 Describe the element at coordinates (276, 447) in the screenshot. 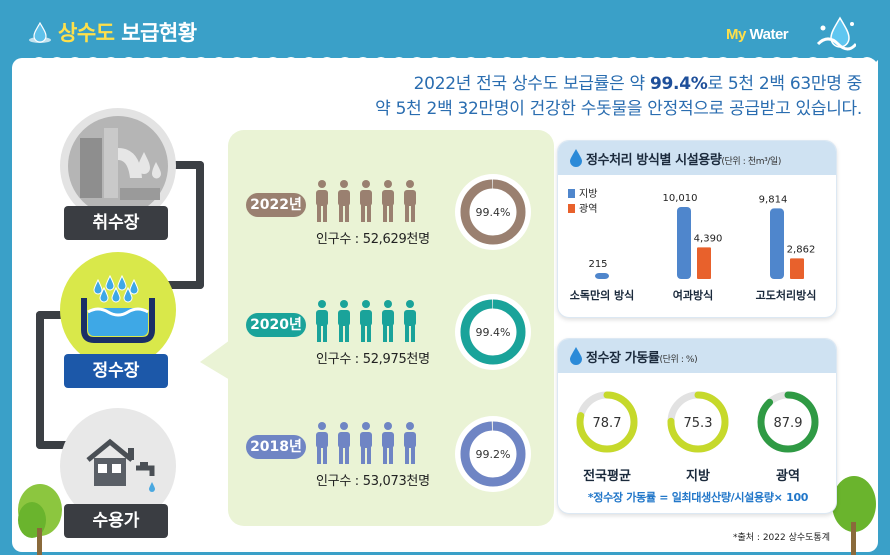

I see `year-badge: 2018년` at that location.